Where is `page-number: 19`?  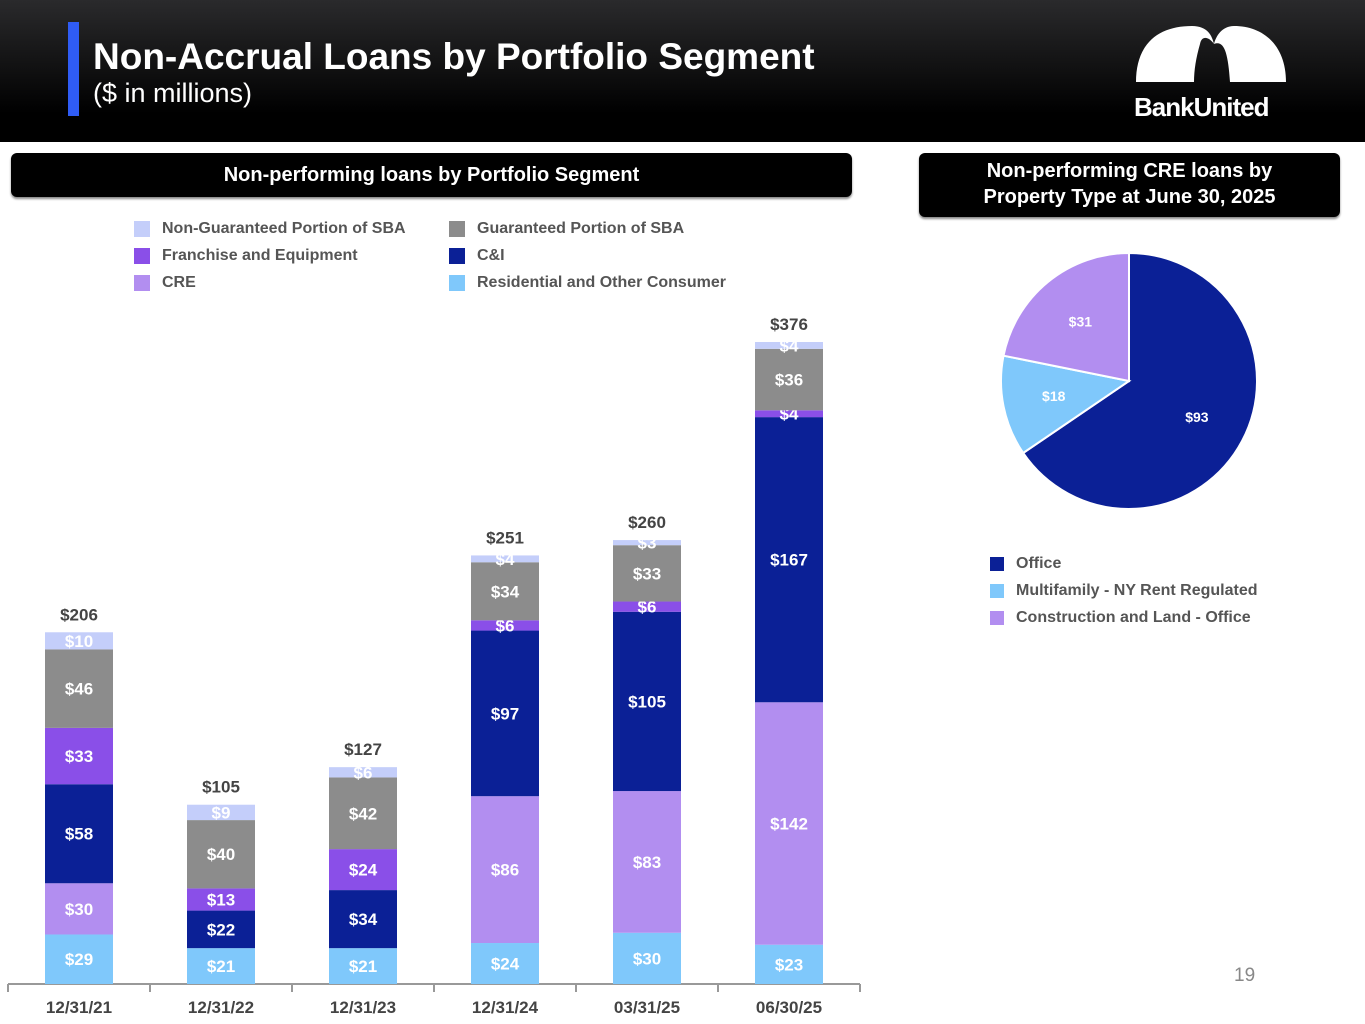
page-number: 19 is located at coordinates (1245, 975).